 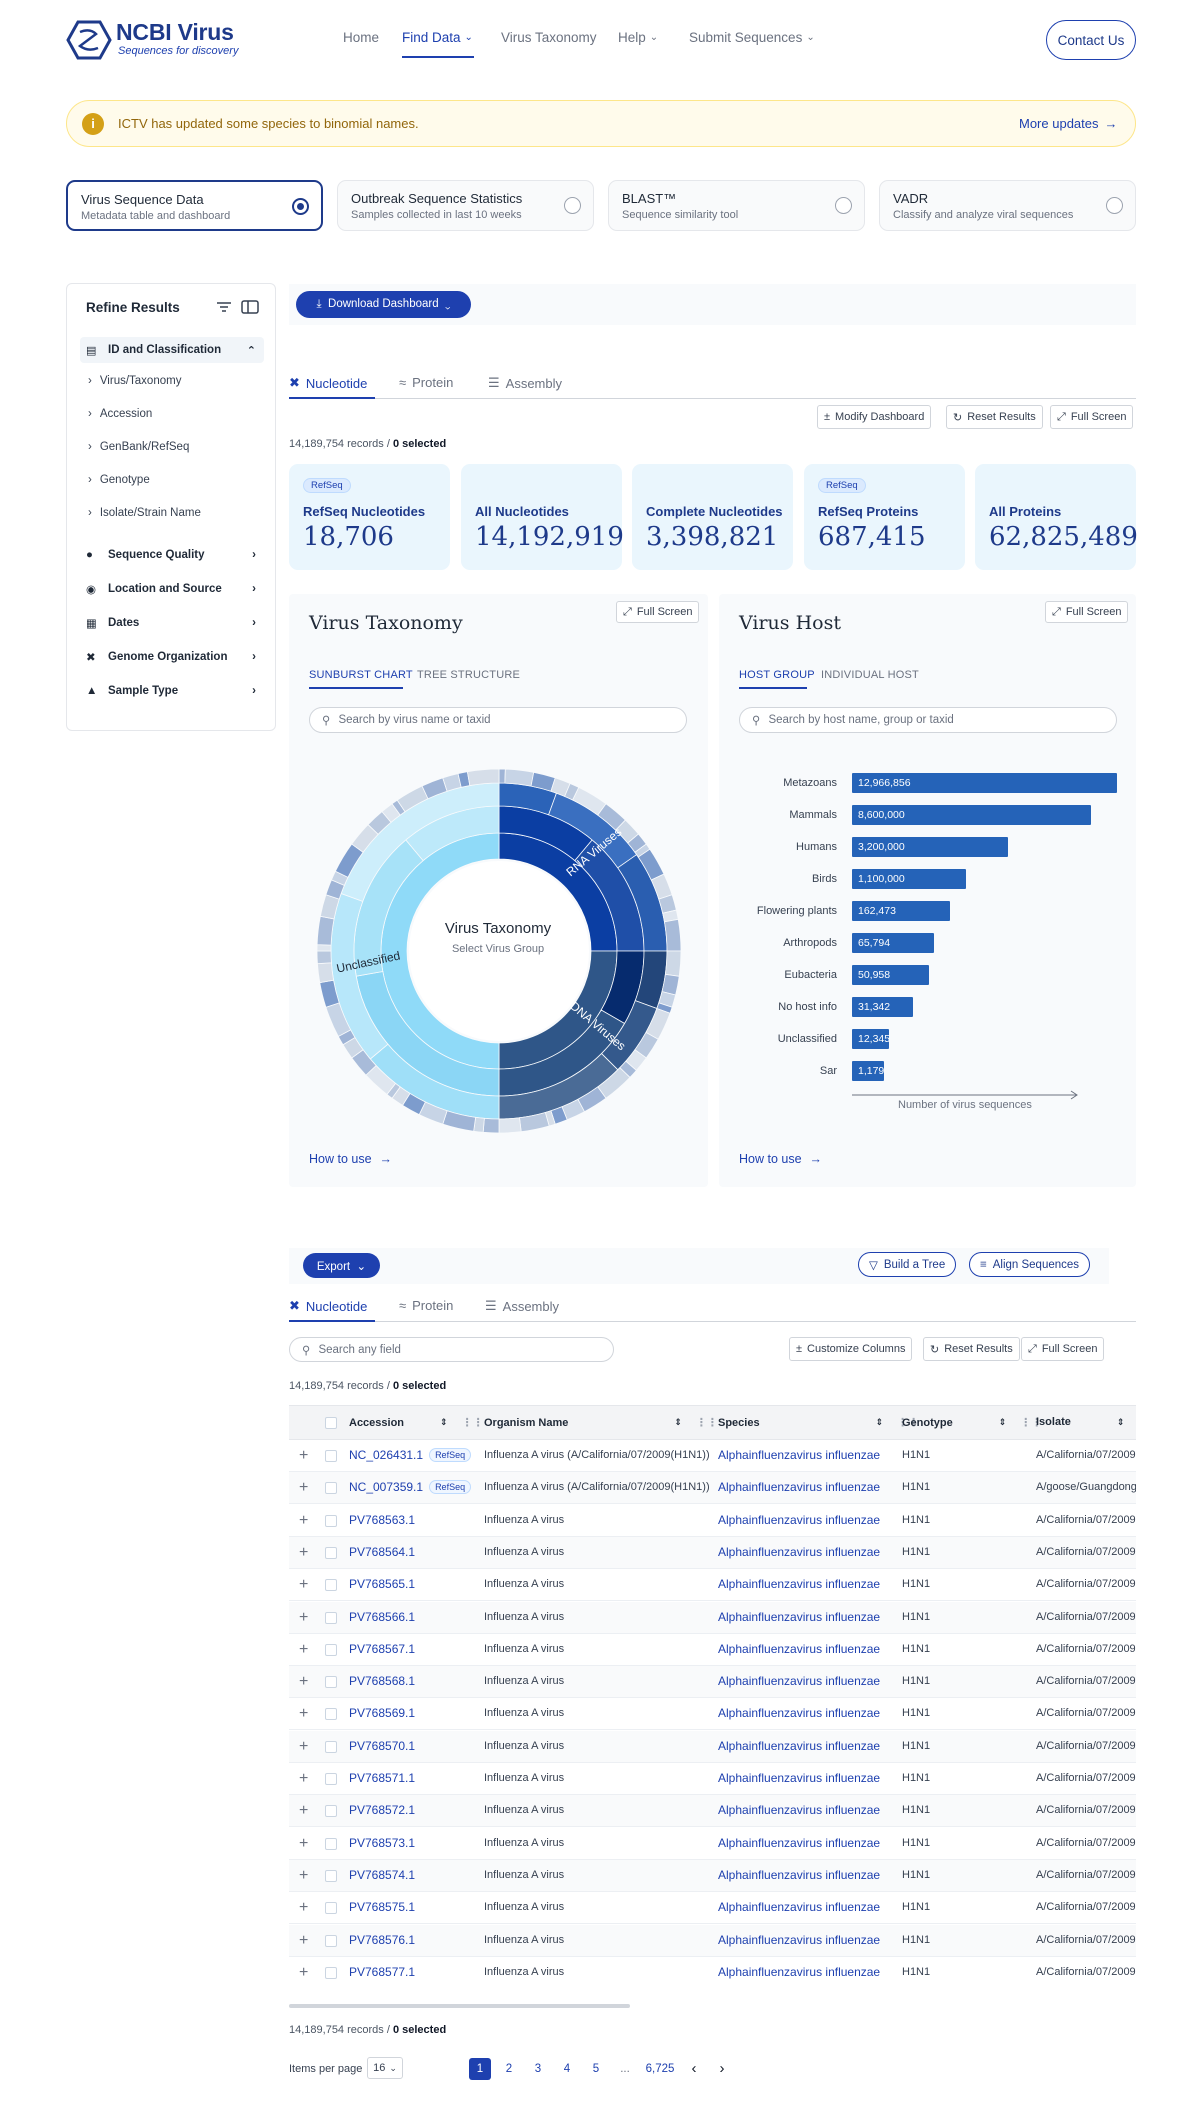 I want to click on accession-cell: PV768563.1, so click(x=382, y=1520).